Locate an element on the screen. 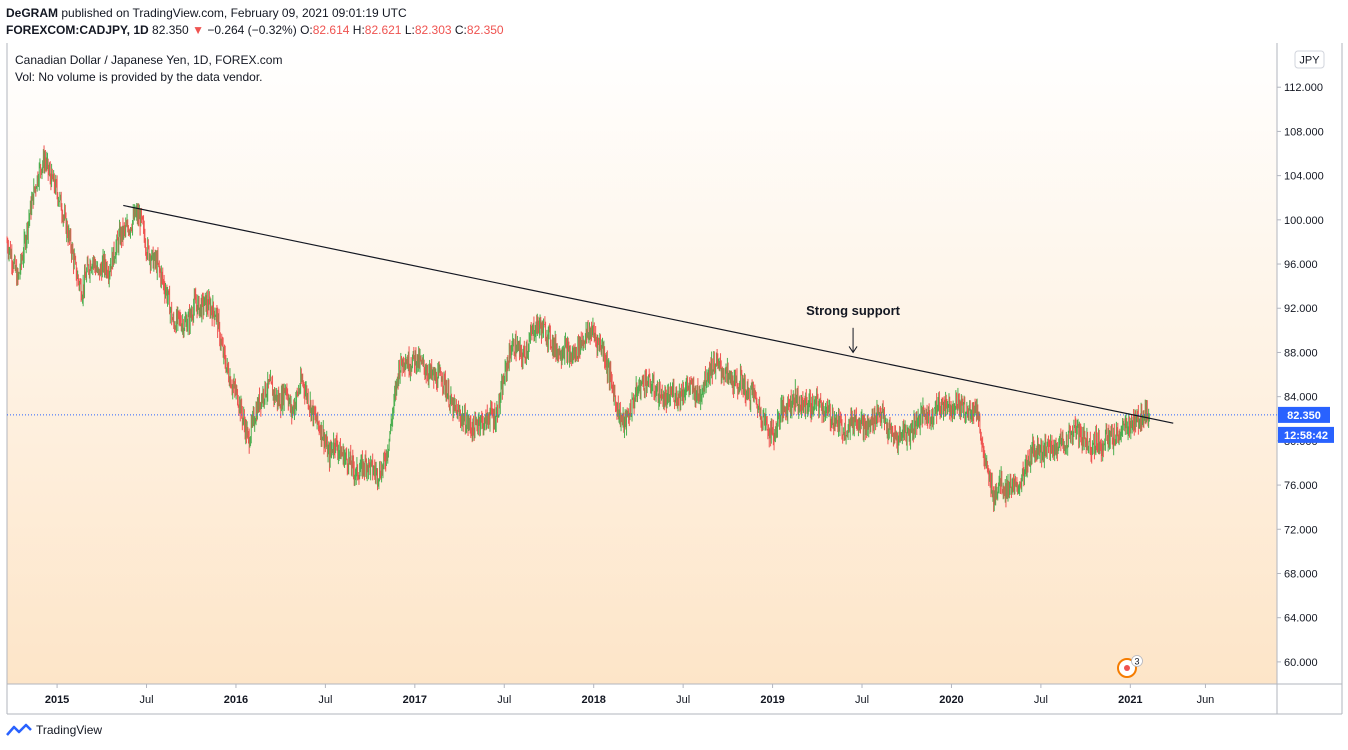  y-tick-label: 108.000 is located at coordinates (1304, 132).